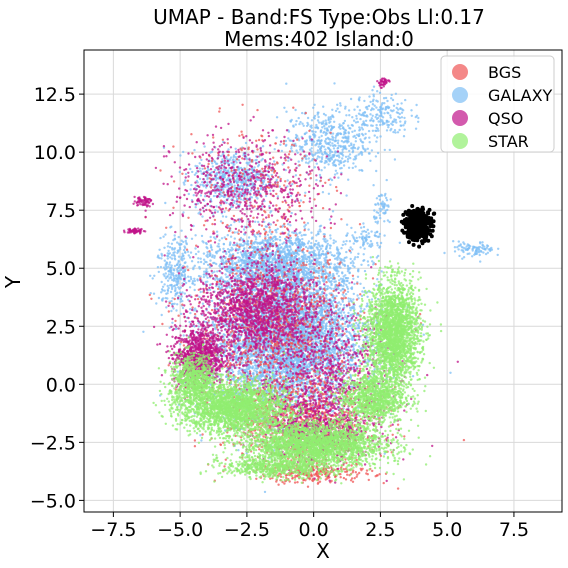  I want to click on title-line-1: UMAP - Band:FS Type:Obs Ll:0.17, so click(319, 17).